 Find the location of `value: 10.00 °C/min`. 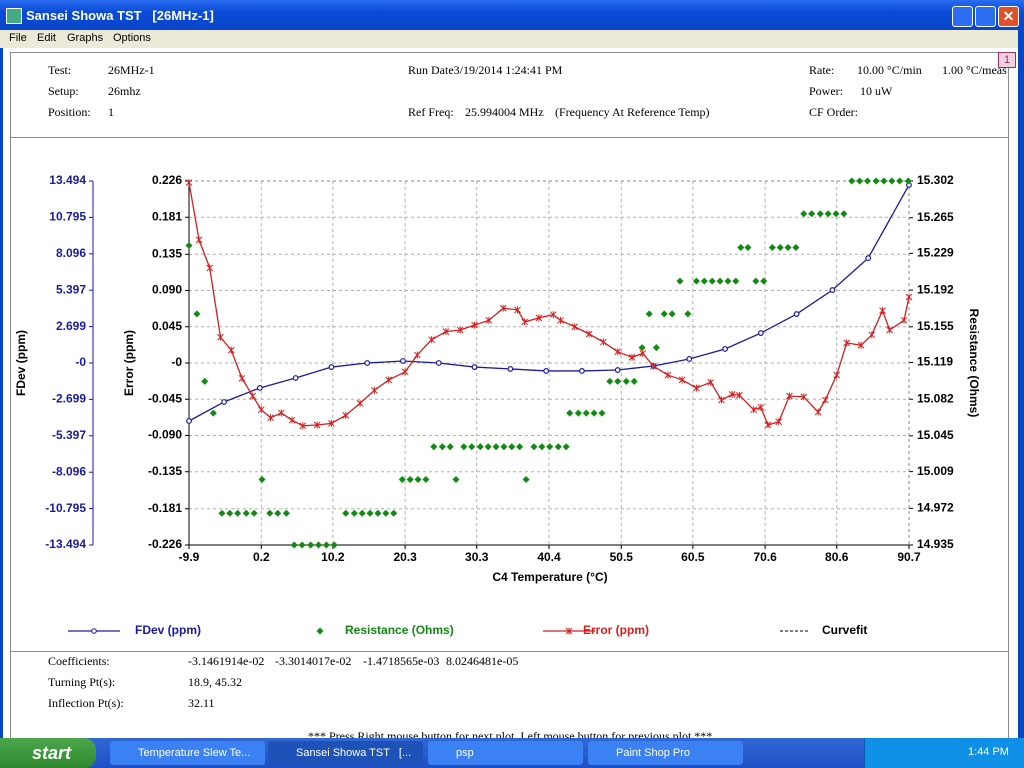

value: 10.00 °C/min is located at coordinates (889, 70).